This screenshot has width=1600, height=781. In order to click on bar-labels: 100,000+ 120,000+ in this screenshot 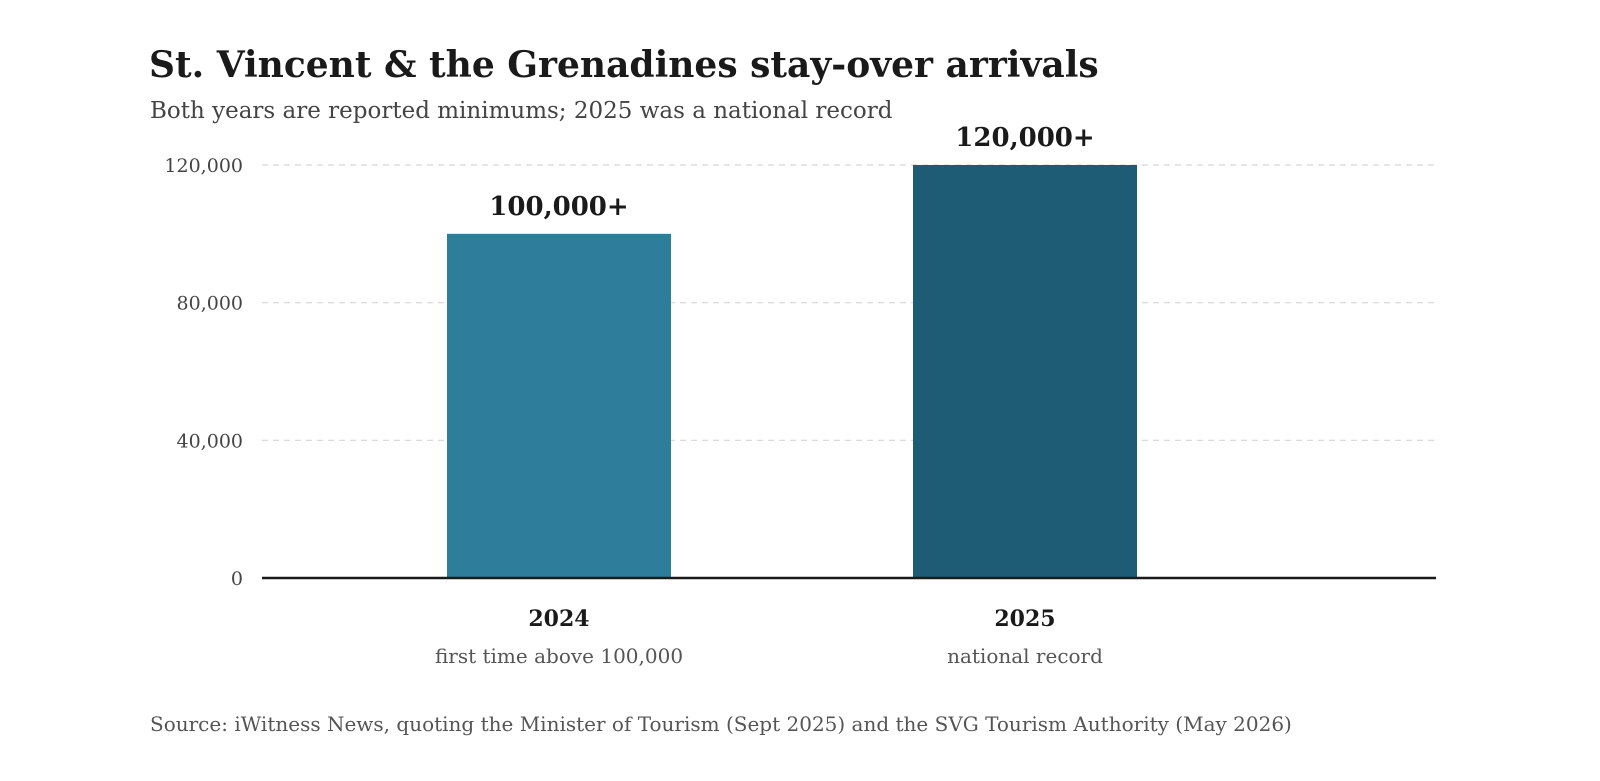, I will do `click(791, 172)`.